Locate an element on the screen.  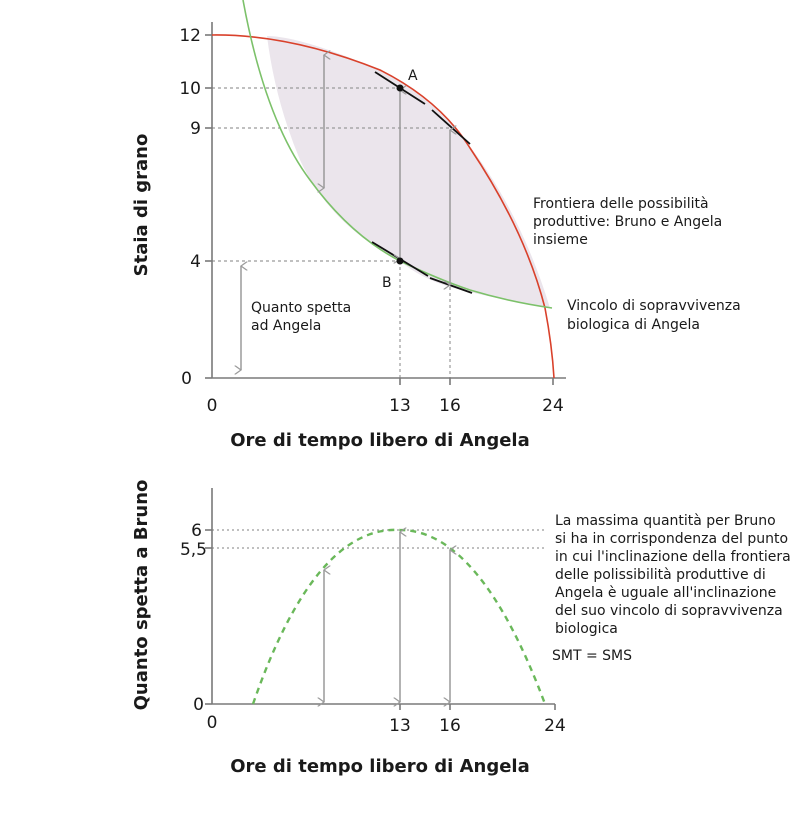
svg-text: insieme is located at coordinates (560, 240).